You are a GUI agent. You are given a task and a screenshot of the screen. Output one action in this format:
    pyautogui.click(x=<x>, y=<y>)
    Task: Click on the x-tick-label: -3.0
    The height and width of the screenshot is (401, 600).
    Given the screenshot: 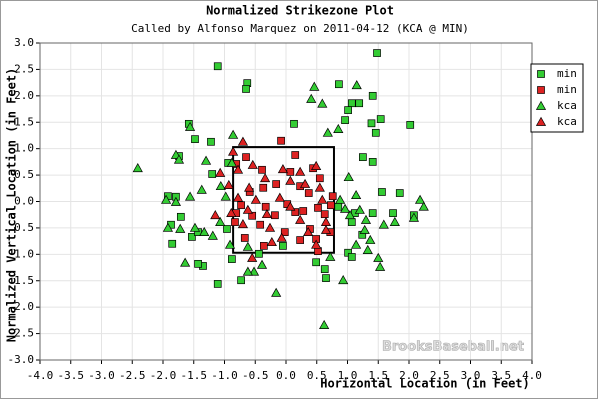 What is the action you would take?
    pyautogui.click(x=101, y=375)
    